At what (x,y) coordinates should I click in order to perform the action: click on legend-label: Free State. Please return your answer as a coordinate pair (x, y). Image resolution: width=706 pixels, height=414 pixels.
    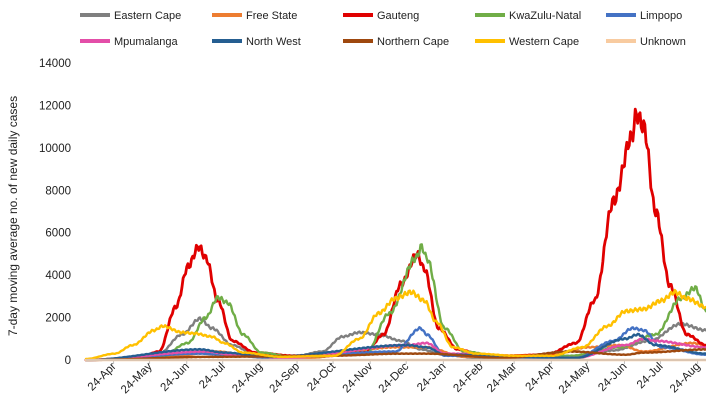
    Looking at the image, I should click on (271, 16).